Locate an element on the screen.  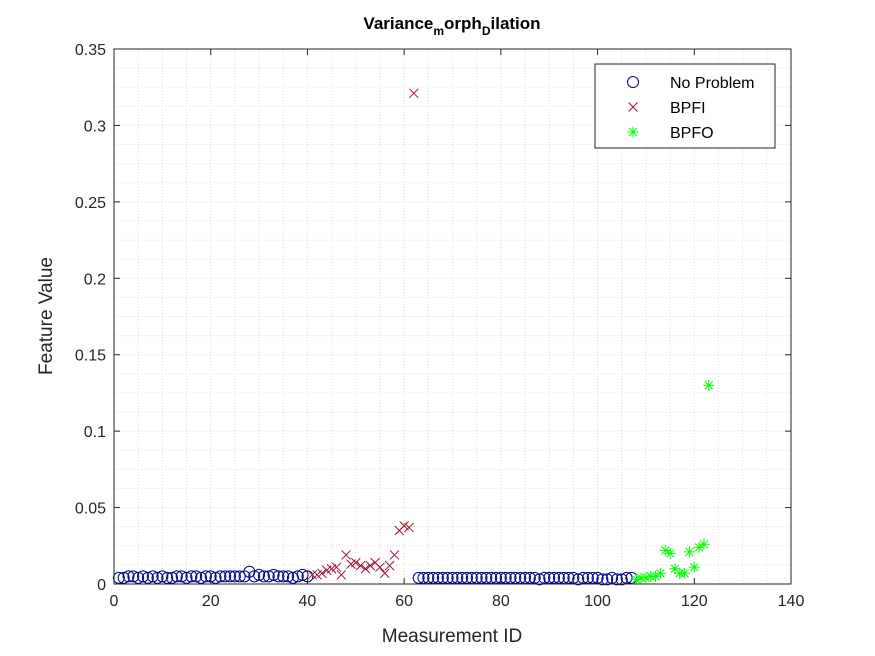
series-bpfo is located at coordinates (672, 482).